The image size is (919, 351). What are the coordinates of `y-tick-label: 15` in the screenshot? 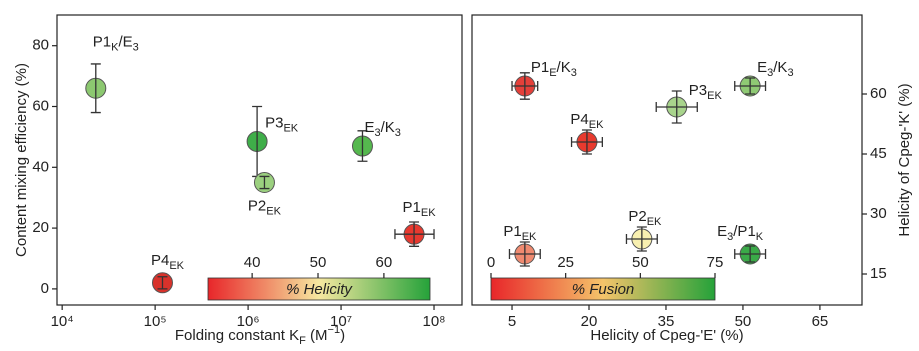 It's located at (878, 273).